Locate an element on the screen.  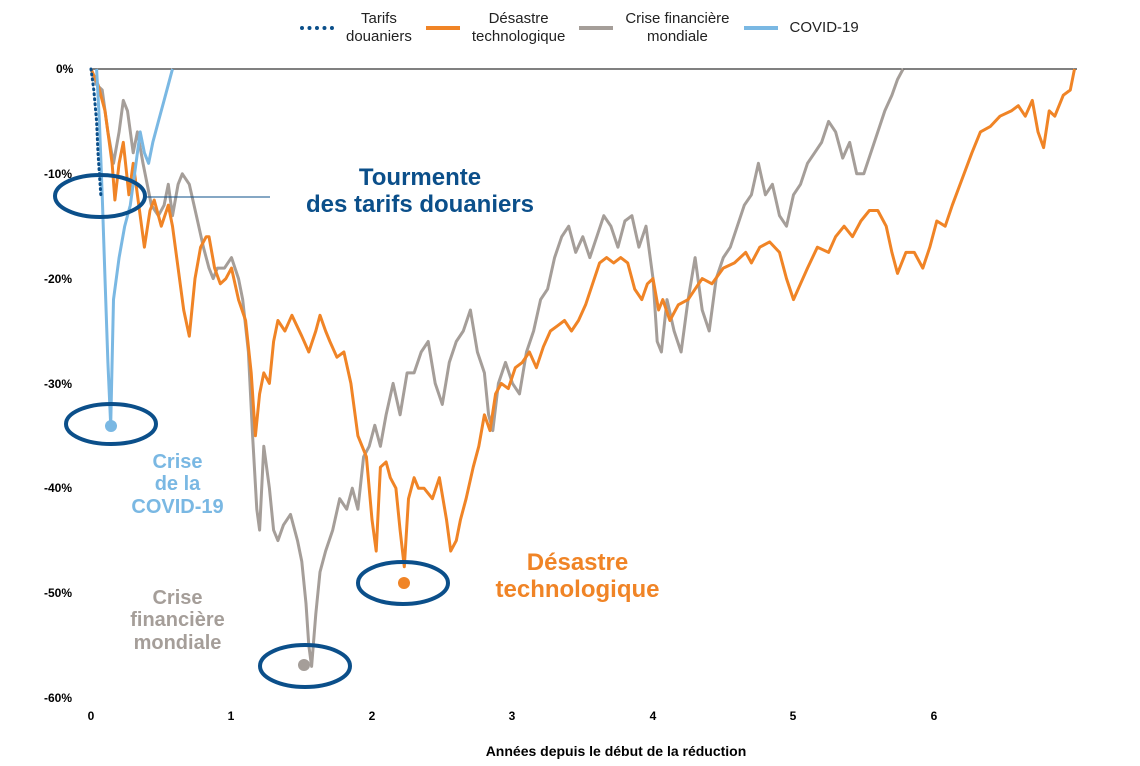
annotation-line: de la is located at coordinates (177, 484).